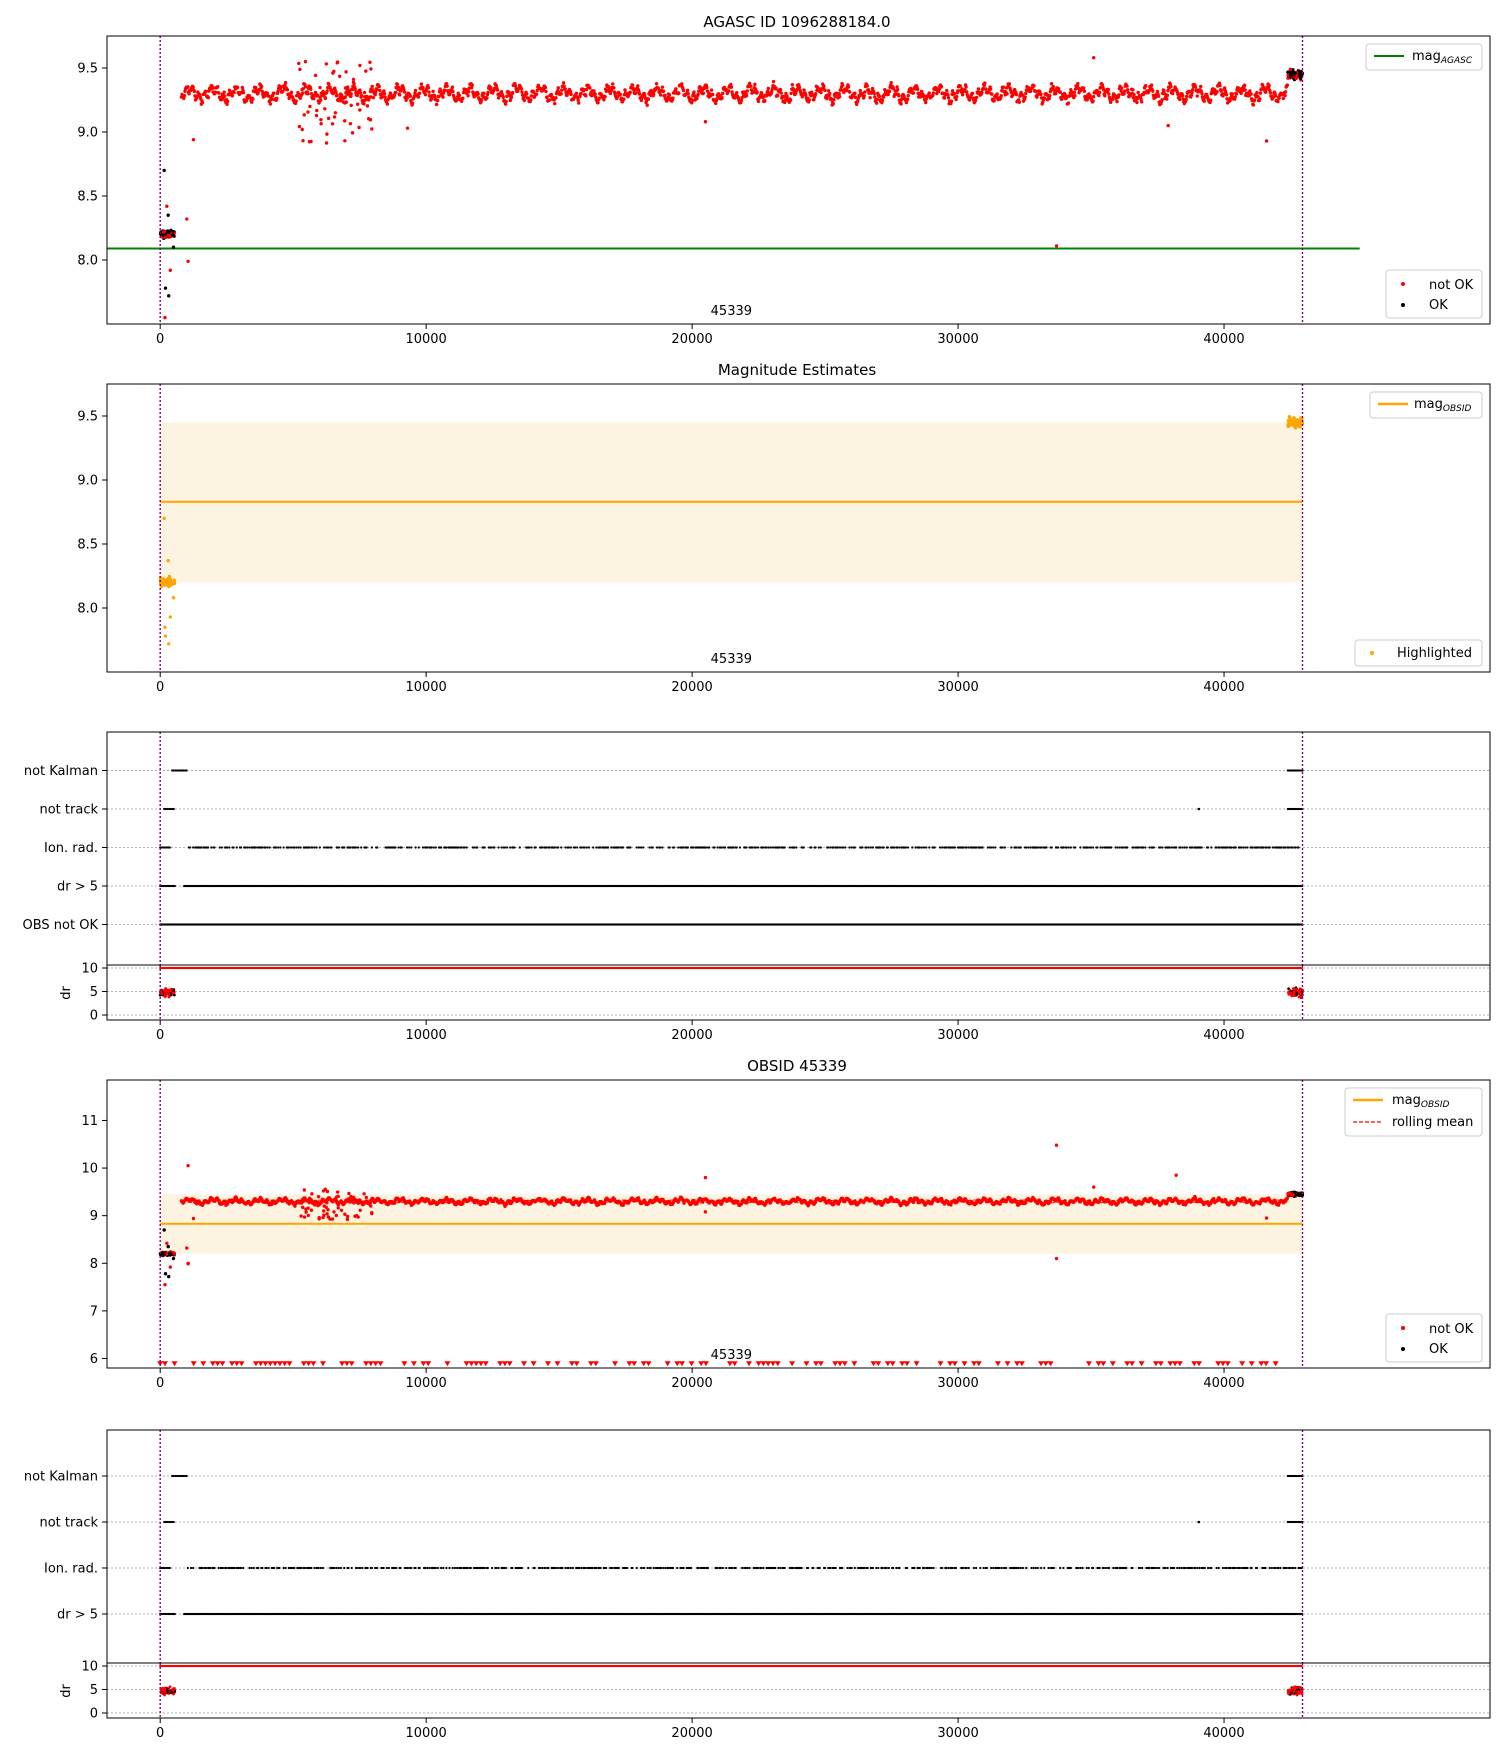 The width and height of the screenshot is (1500, 1750). Describe the element at coordinates (87, 481) in the screenshot. I see `y-tick-label: 9.0` at that location.